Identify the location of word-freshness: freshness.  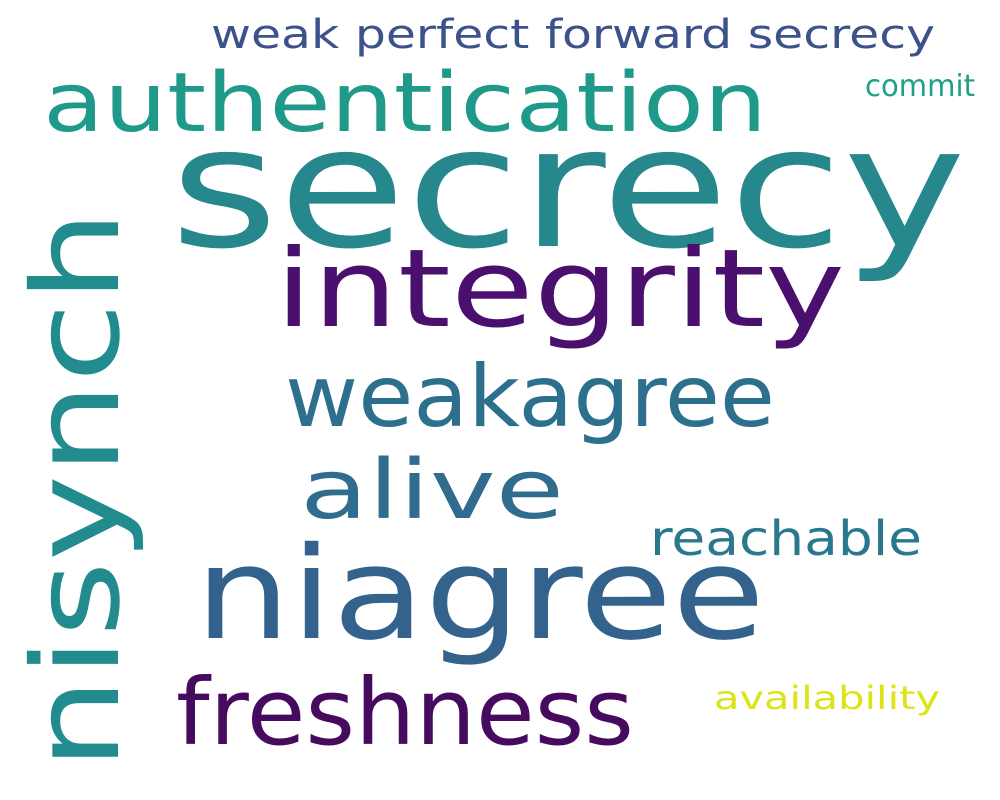
(405, 712).